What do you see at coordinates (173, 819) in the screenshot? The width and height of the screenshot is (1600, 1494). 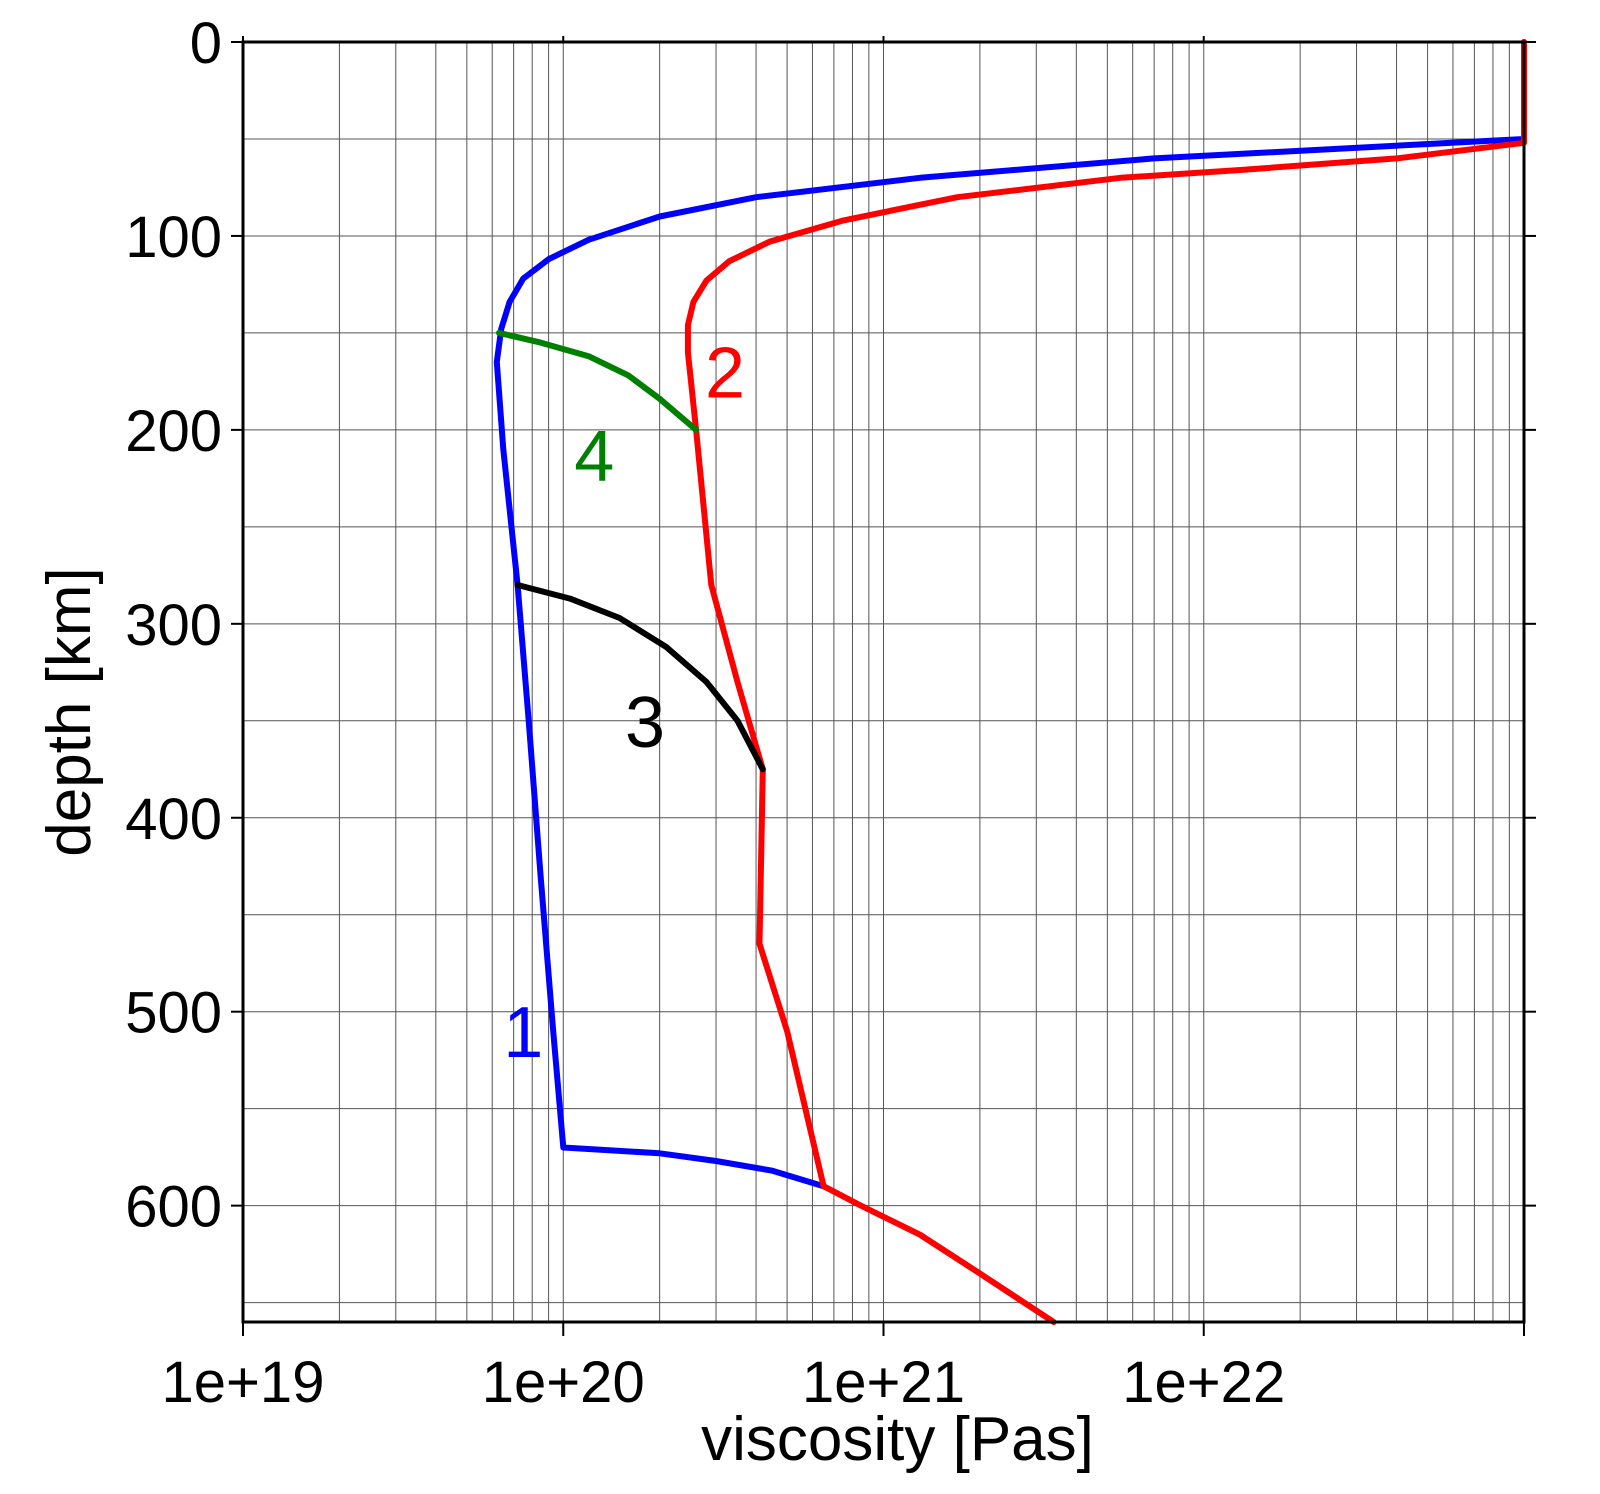 I see `y-tick-label: 400` at bounding box center [173, 819].